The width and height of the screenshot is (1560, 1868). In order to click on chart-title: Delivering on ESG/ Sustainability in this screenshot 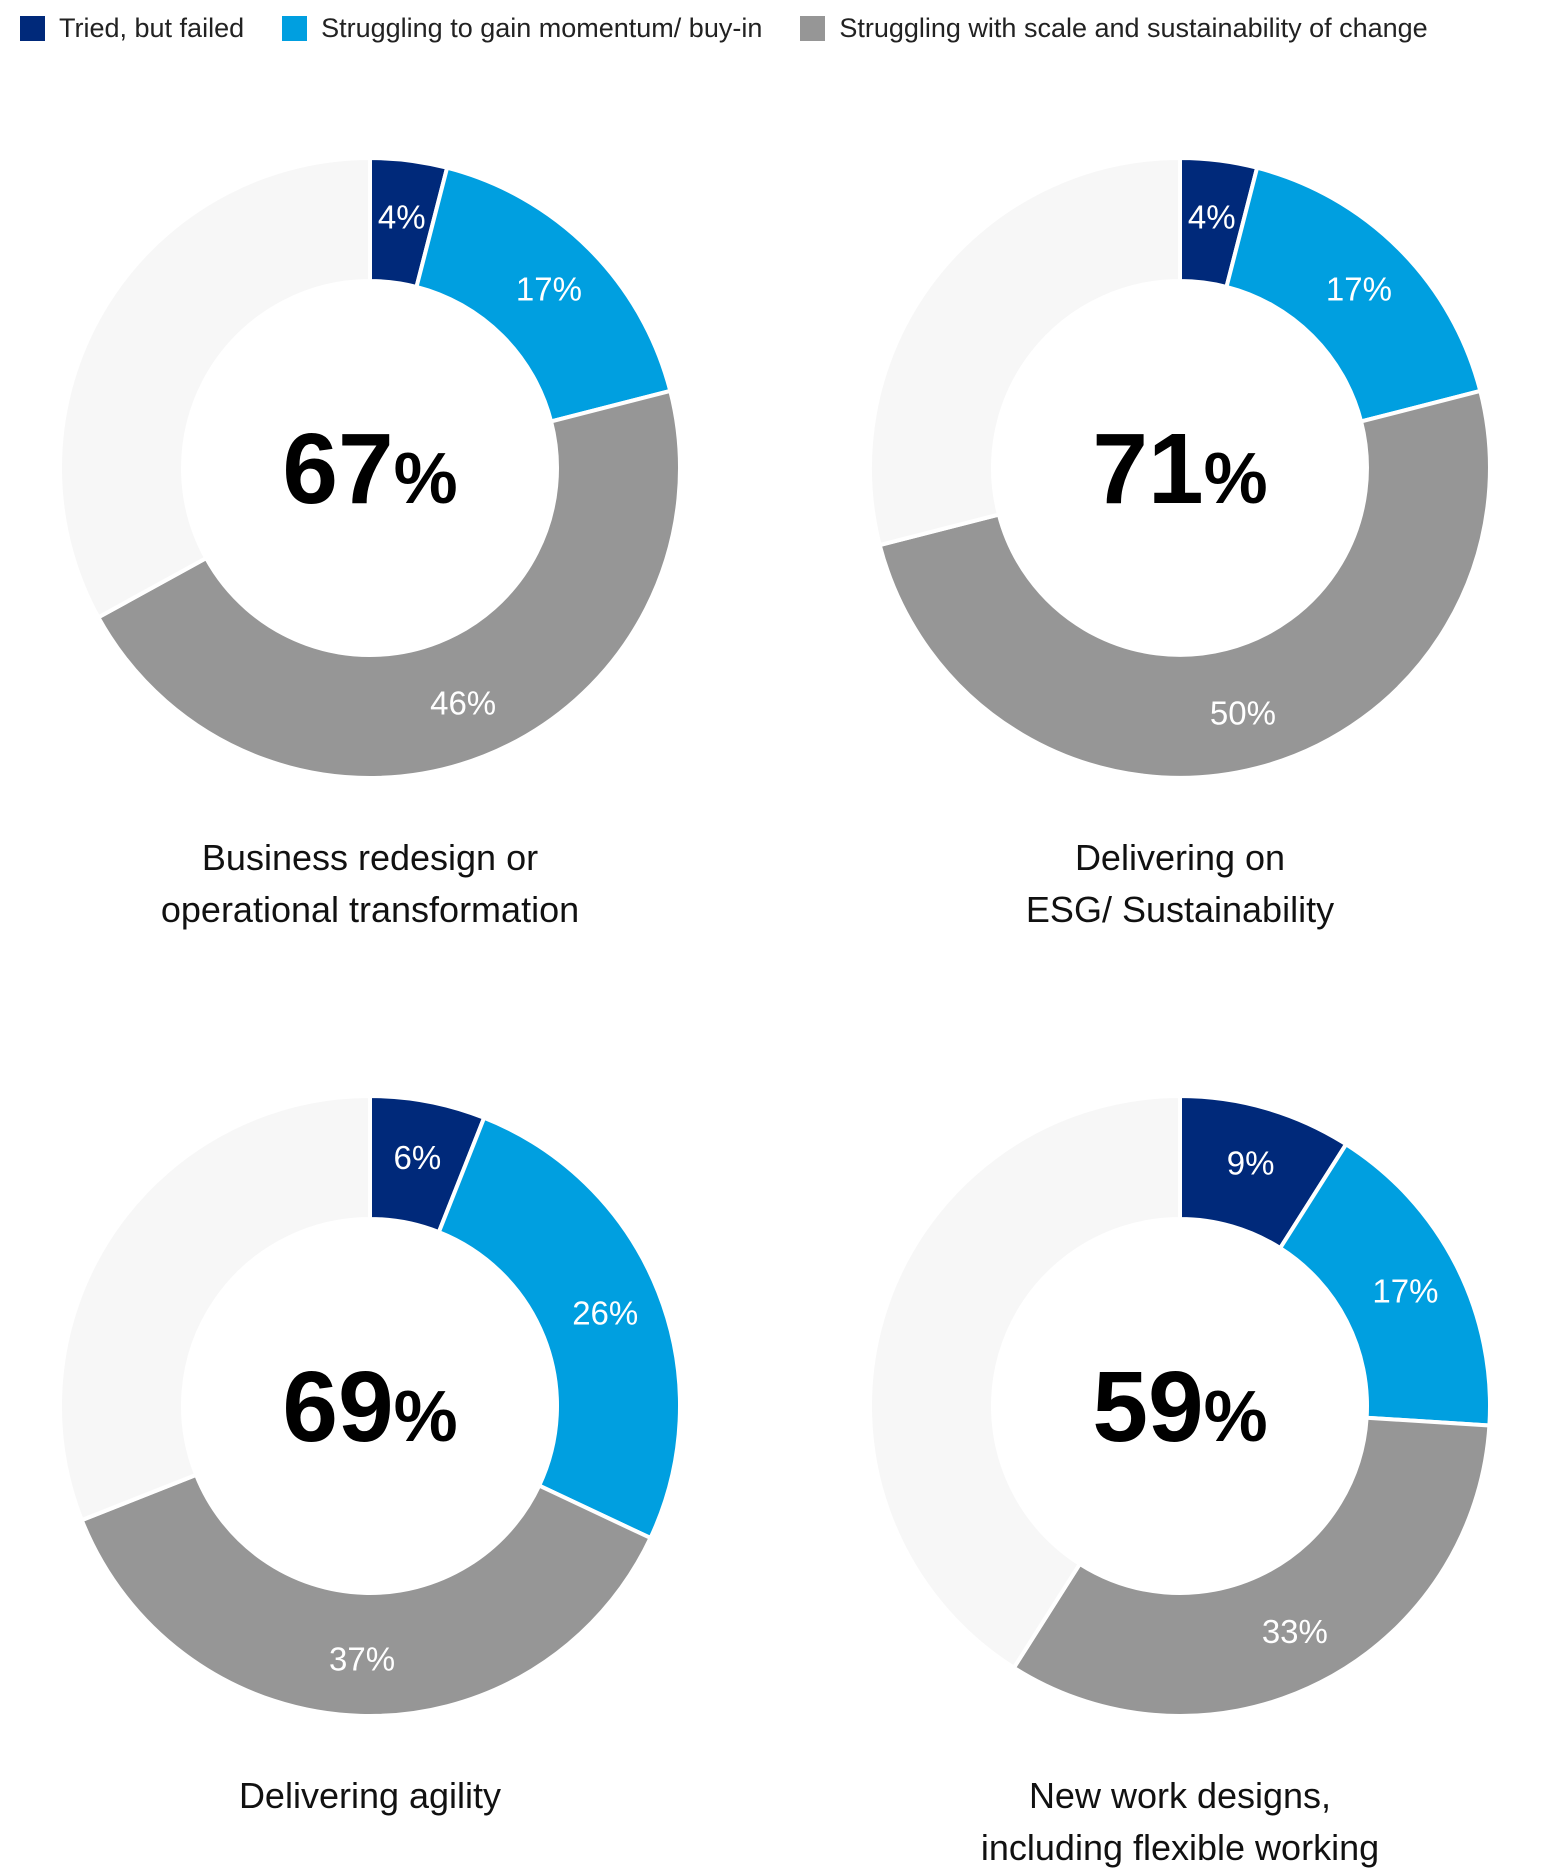, I will do `click(1180, 883)`.